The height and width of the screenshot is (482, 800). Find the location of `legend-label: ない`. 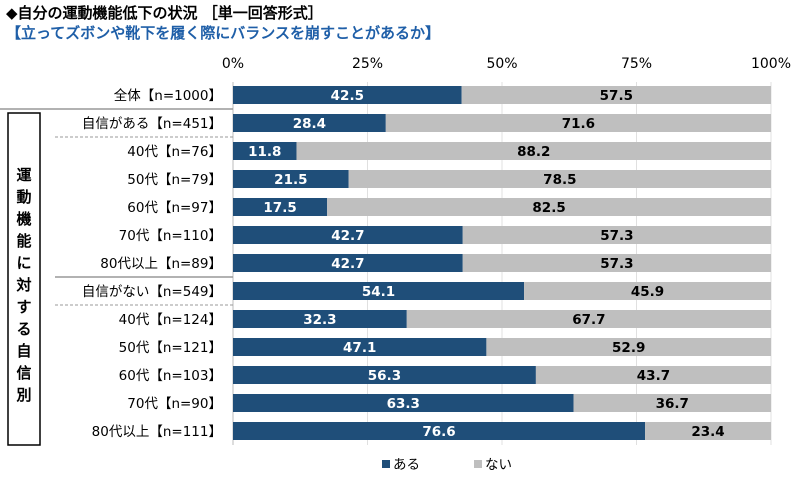

legend-label: ない is located at coordinates (498, 465).